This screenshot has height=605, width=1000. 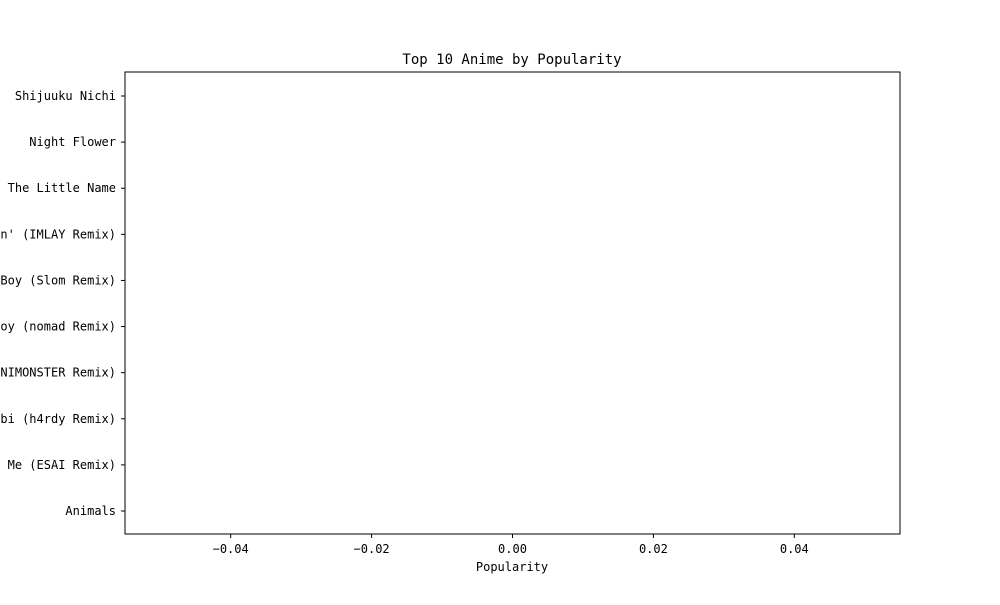 I want to click on x-axis: −0.04 −0.02 0.00 0.02 0.04, so click(x=511, y=545).